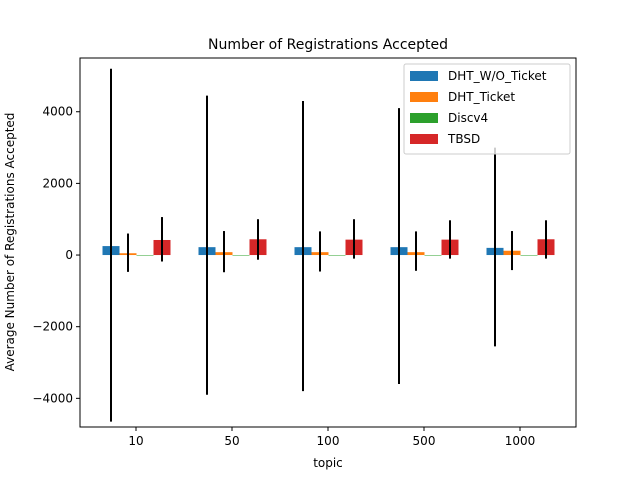  Describe the element at coordinates (52, 327) in the screenshot. I see `y-tick-label: −2000` at that location.